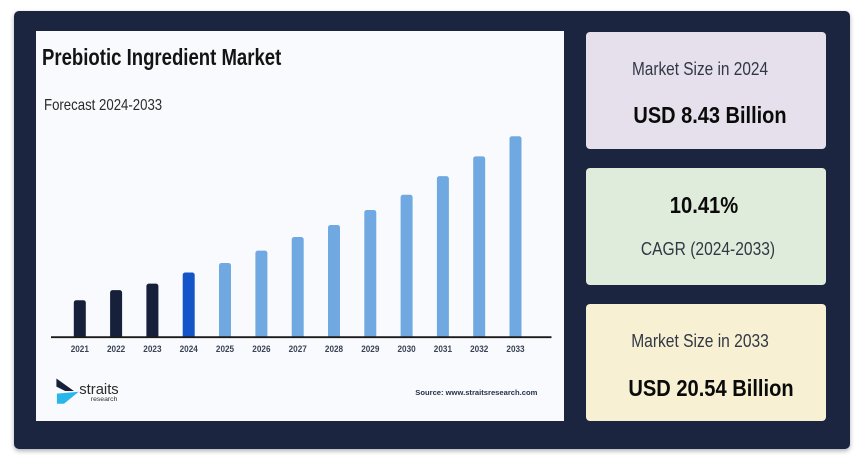  What do you see at coordinates (370, 349) in the screenshot?
I see `svg-text: 2029` at bounding box center [370, 349].